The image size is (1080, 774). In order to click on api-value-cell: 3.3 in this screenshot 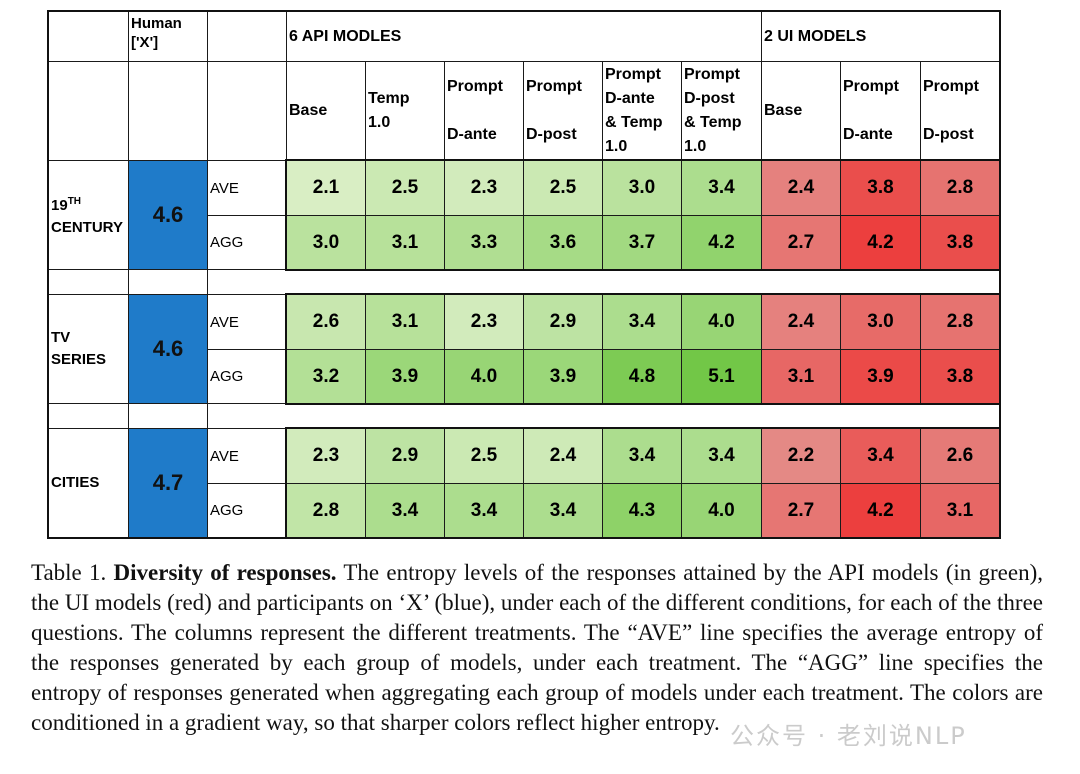, I will do `click(484, 242)`.